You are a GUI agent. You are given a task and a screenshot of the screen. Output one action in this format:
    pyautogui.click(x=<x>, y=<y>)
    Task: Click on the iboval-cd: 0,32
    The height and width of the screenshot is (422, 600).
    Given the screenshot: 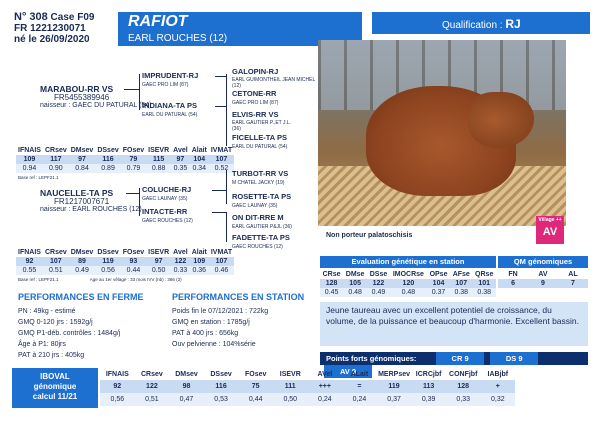 What is the action you would take?
    pyautogui.click(x=498, y=399)
    